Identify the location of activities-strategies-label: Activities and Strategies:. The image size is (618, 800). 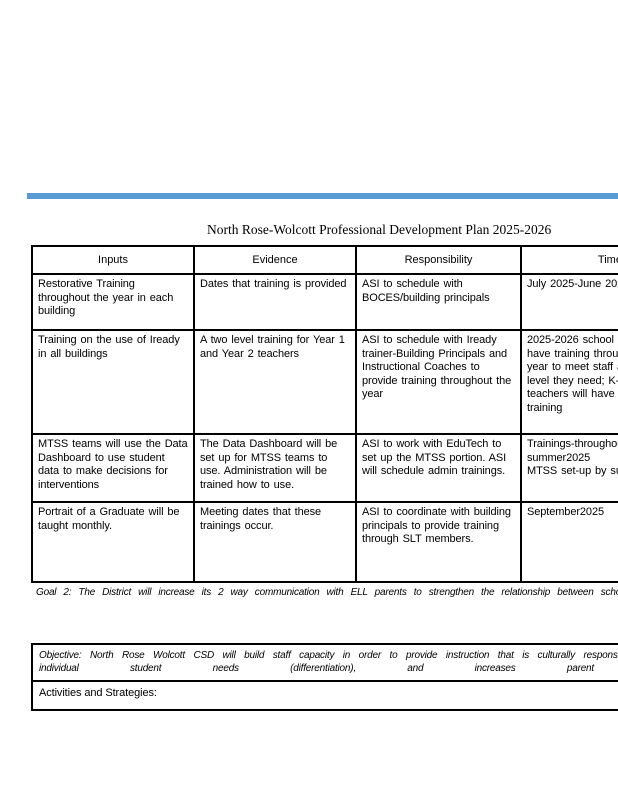
(98, 693).